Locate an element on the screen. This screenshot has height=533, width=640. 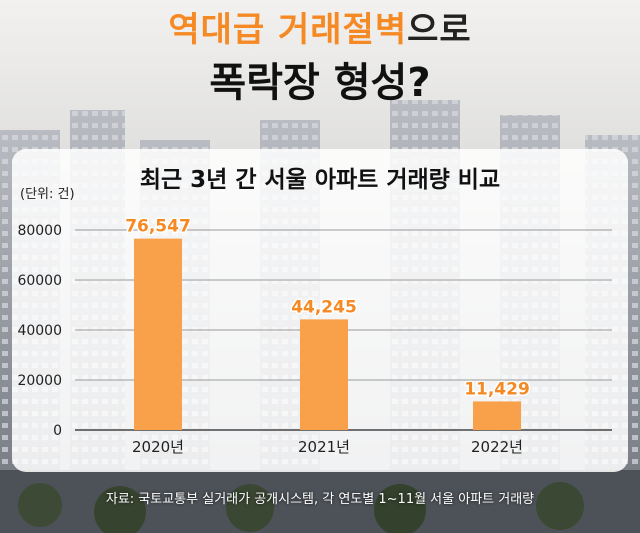
data-label: 11,429 is located at coordinates (497, 389).